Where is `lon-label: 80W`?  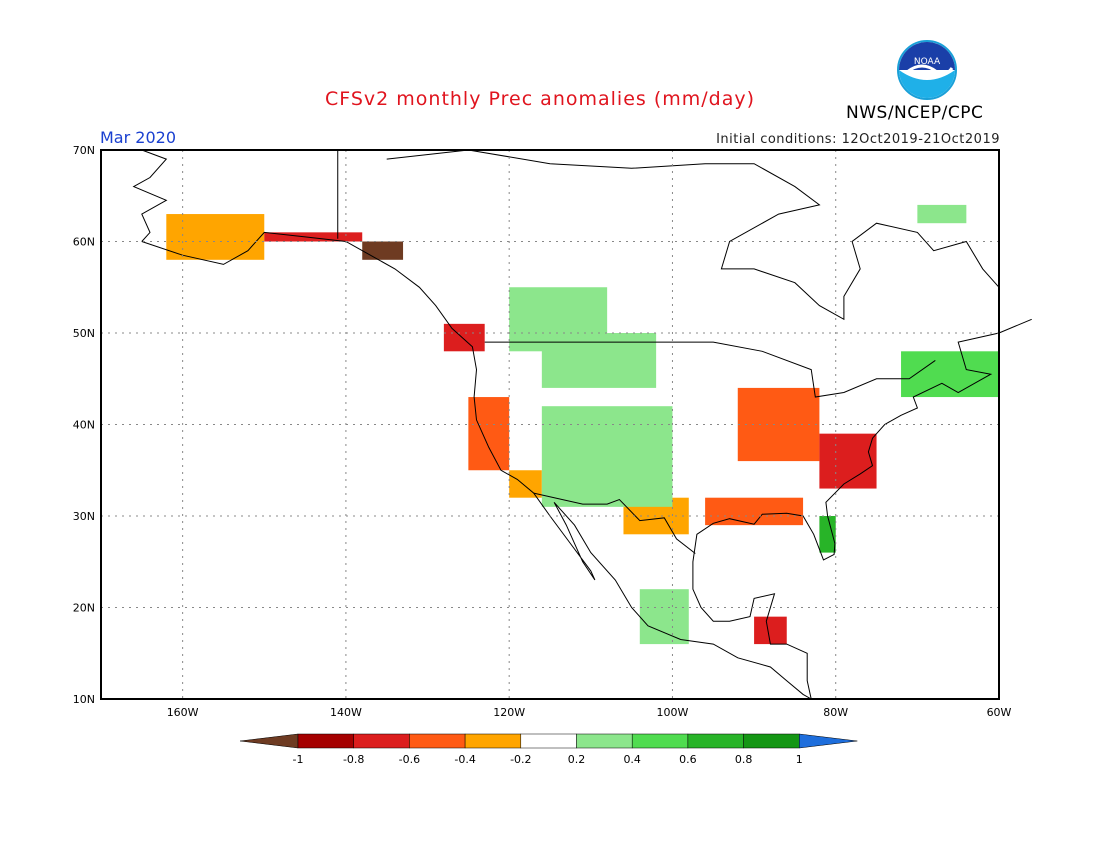 lon-label: 80W is located at coordinates (835, 712).